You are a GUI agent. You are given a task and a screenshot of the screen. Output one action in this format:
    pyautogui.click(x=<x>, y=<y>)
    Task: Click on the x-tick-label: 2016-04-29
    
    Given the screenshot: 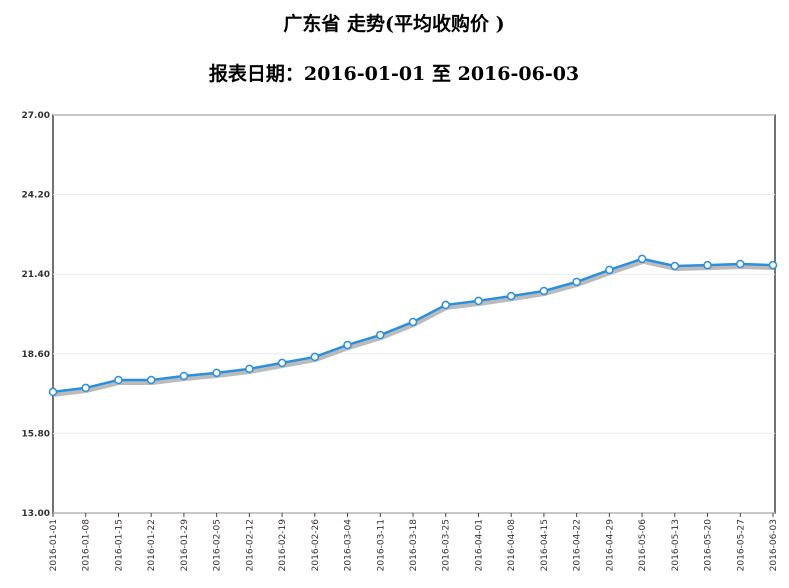 What is the action you would take?
    pyautogui.click(x=610, y=545)
    